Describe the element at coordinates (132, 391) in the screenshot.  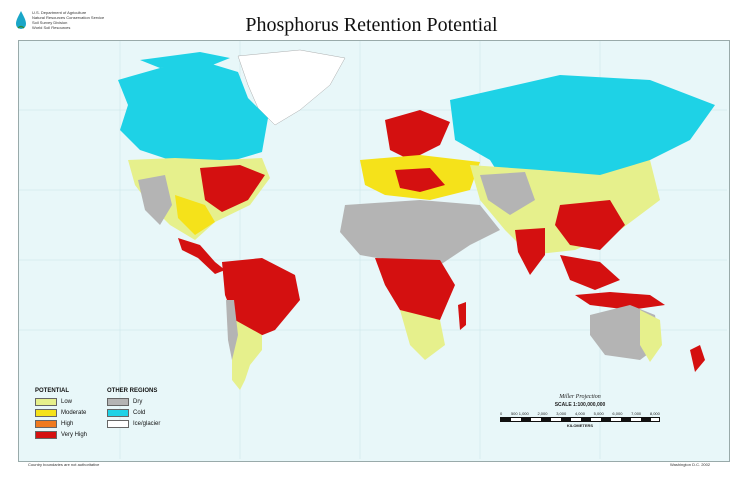
I see `legend-other-header: OTHER REGIONS` at that location.